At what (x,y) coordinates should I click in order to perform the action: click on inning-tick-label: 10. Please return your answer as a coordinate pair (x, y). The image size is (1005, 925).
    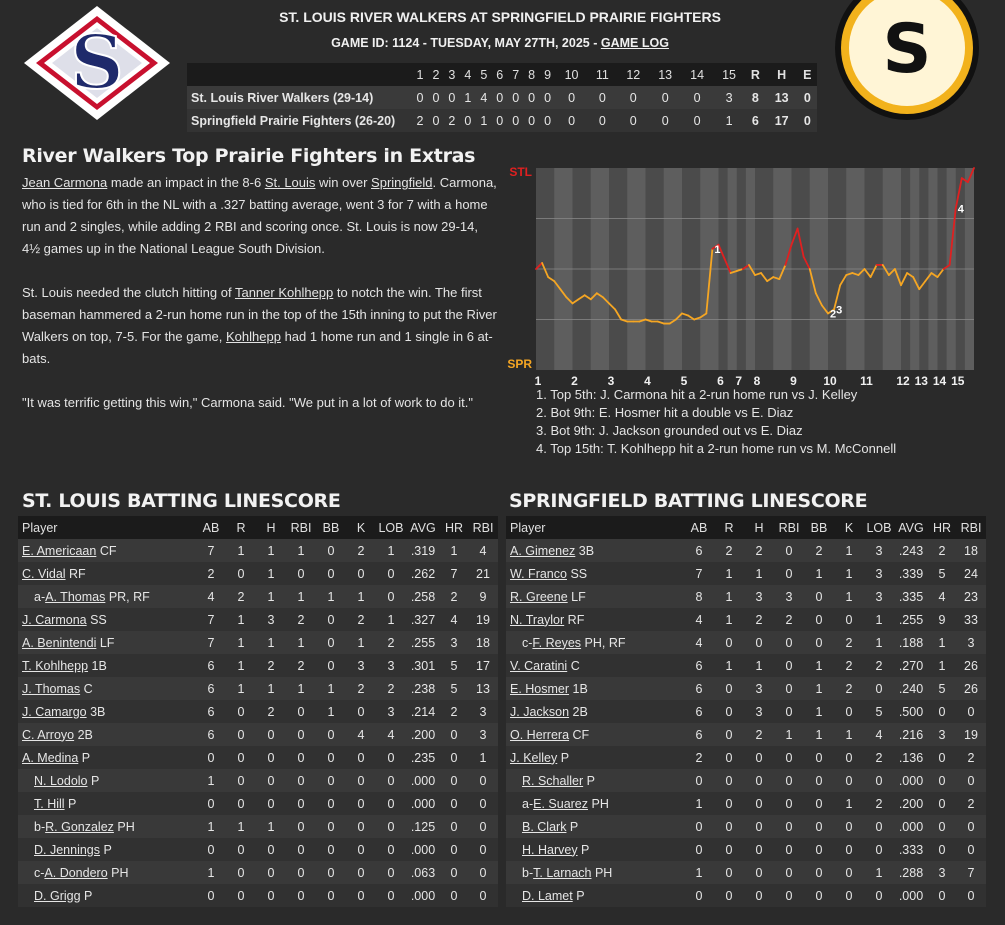
    Looking at the image, I should click on (830, 381).